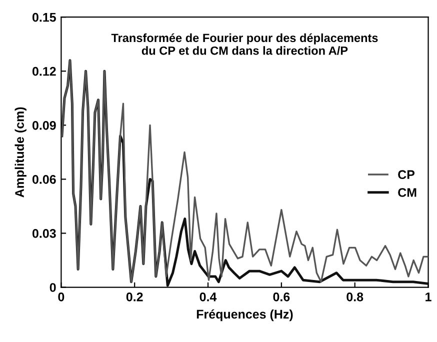 This screenshot has height=342, width=437. What do you see at coordinates (44, 71) in the screenshot?
I see `y-tick-label: 0.12` at bounding box center [44, 71].